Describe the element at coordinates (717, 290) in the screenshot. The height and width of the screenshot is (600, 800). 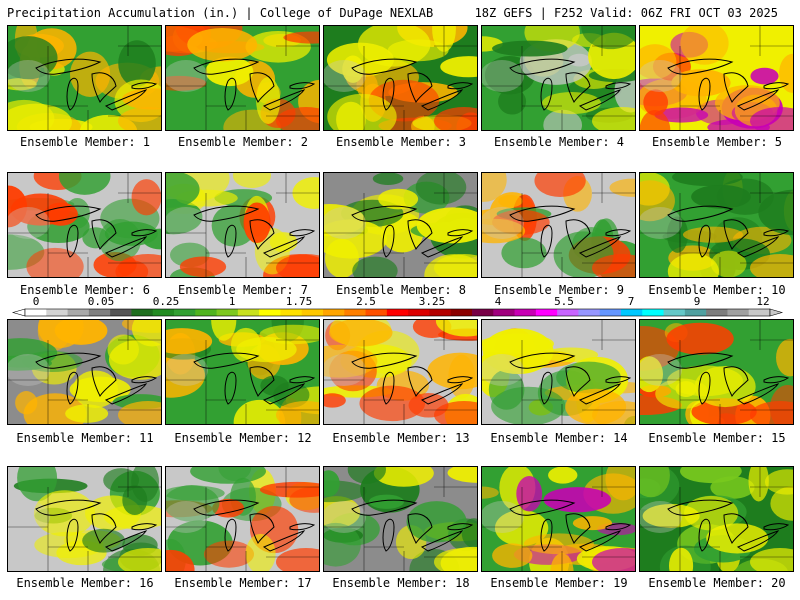
I see `ensemble-member-label: Ensemble Member: 10` at that location.